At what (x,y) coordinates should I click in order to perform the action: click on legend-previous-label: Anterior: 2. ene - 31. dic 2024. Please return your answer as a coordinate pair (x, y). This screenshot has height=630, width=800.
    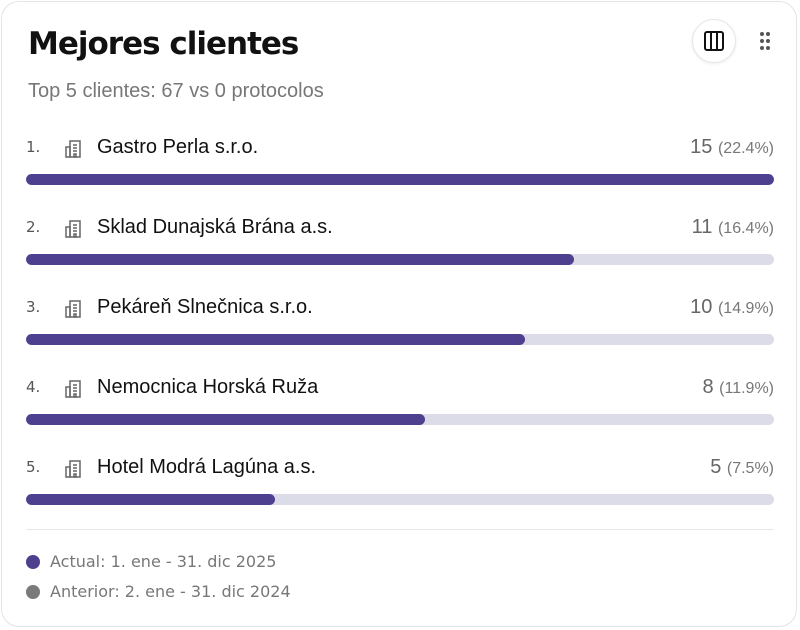
    Looking at the image, I should click on (170, 591).